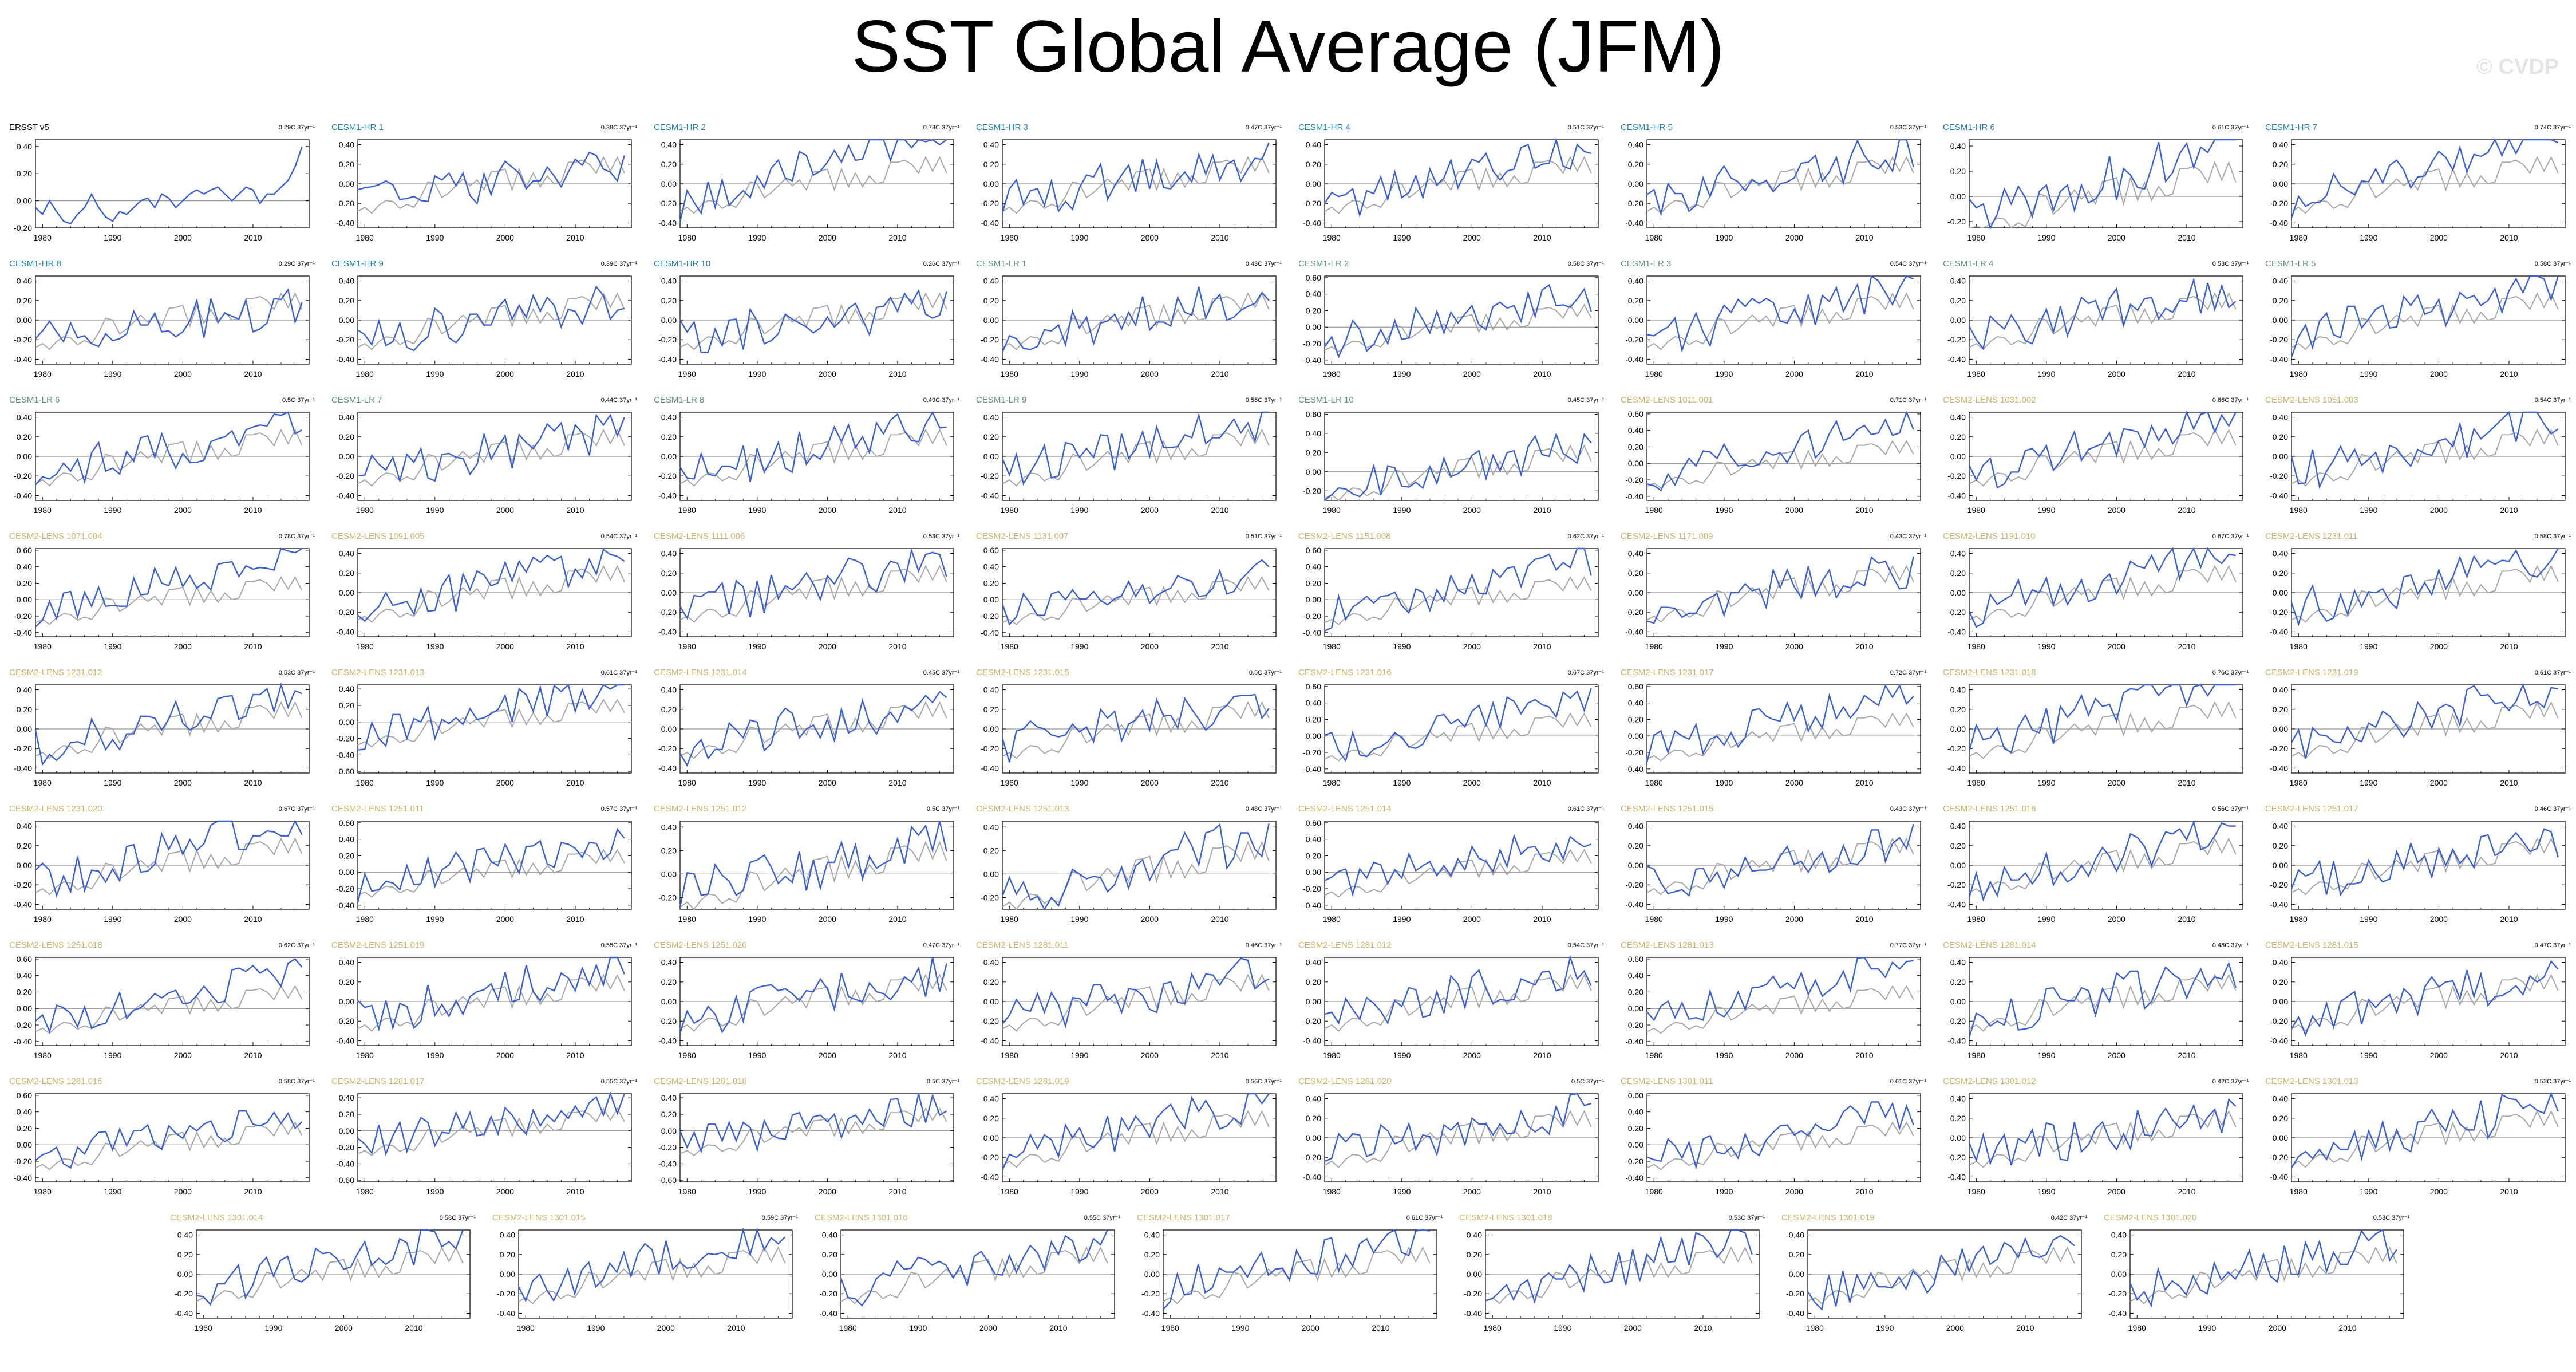 This screenshot has height=1372, width=2576. What do you see at coordinates (941, 673) in the screenshot?
I see `panel-trend-label: 0.45C 37yr⁻¹` at bounding box center [941, 673].